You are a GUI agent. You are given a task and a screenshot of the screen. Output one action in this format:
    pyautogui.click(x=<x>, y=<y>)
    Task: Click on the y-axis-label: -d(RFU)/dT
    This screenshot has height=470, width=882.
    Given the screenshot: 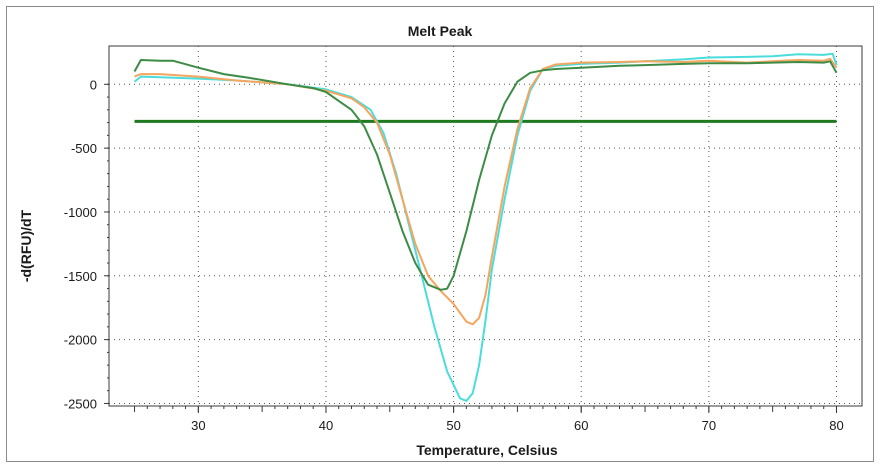 What is the action you would take?
    pyautogui.click(x=26, y=245)
    